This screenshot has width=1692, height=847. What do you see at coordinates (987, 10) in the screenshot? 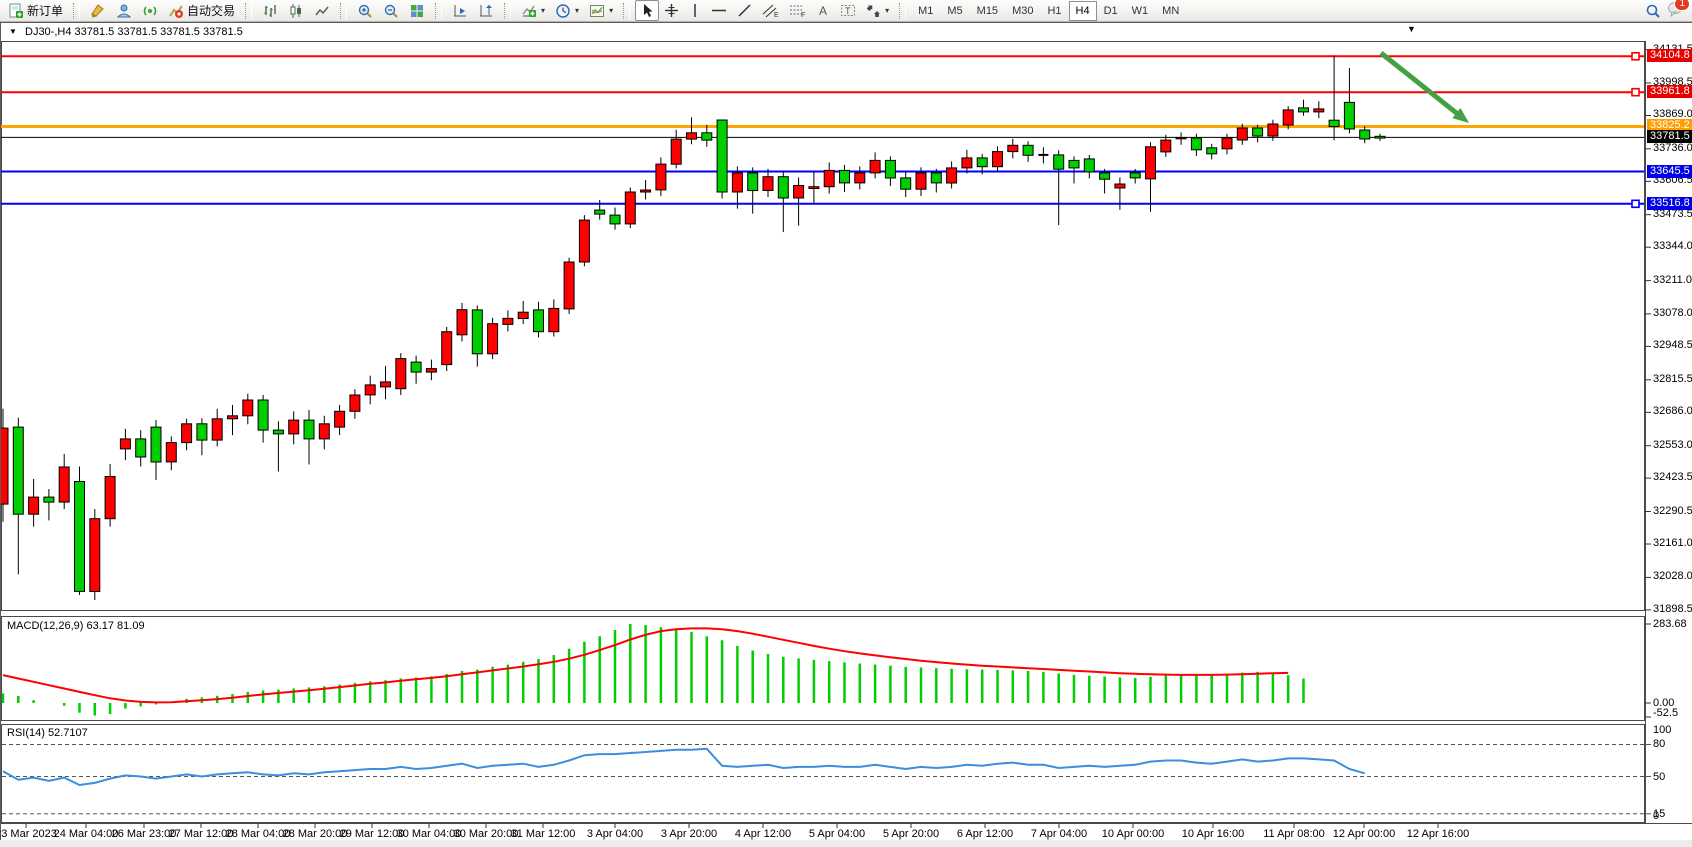
I see `timeframe-m15-button: M15` at bounding box center [987, 10].